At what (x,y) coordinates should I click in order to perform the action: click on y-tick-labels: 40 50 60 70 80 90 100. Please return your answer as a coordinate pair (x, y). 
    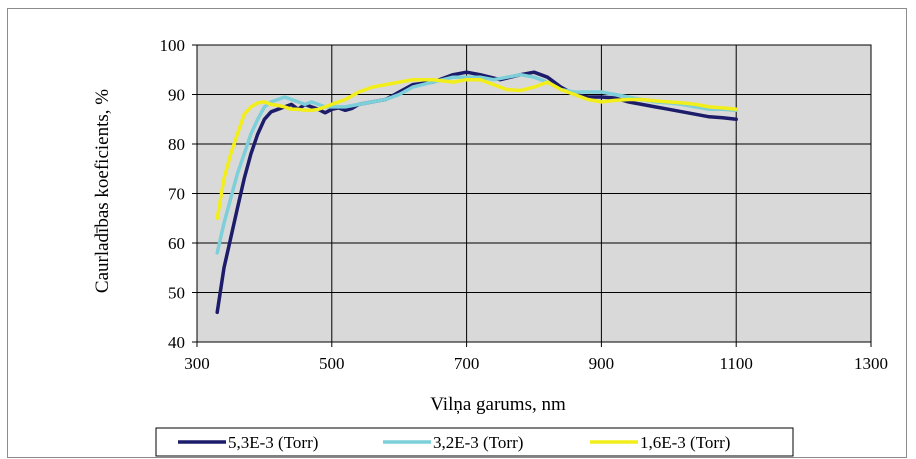
    Looking at the image, I should click on (178, 194).